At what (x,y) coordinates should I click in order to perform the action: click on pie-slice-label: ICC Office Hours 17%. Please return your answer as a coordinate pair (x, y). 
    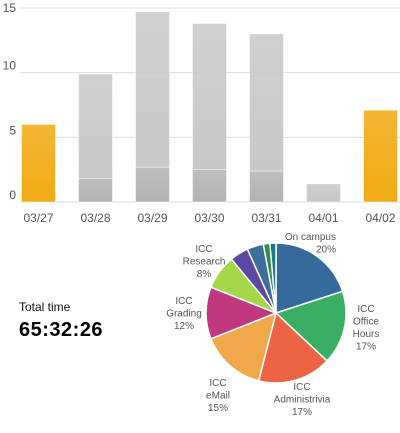
    Looking at the image, I should click on (366, 328).